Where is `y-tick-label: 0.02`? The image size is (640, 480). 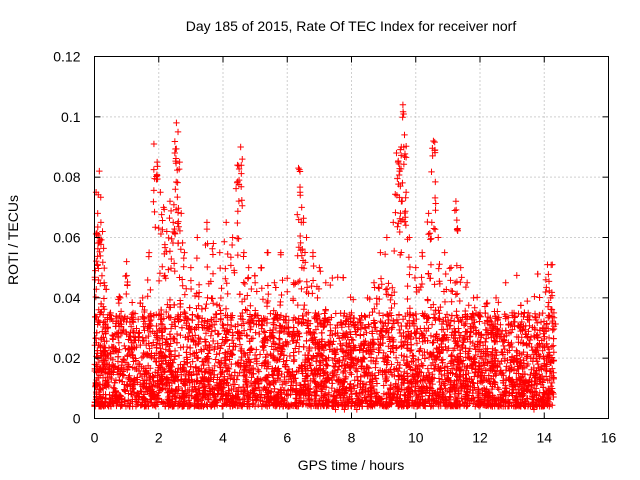
y-tick-label: 0.02 is located at coordinates (66, 358).